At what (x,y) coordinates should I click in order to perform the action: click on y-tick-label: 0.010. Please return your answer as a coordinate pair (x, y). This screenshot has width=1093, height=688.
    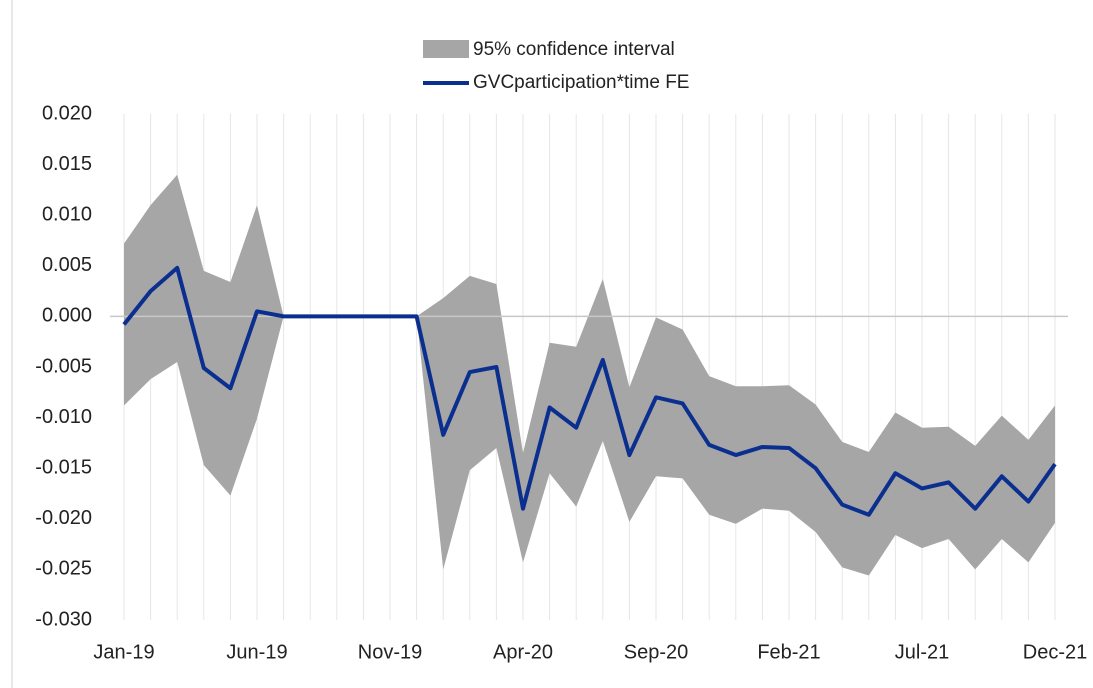
    Looking at the image, I should click on (67, 214).